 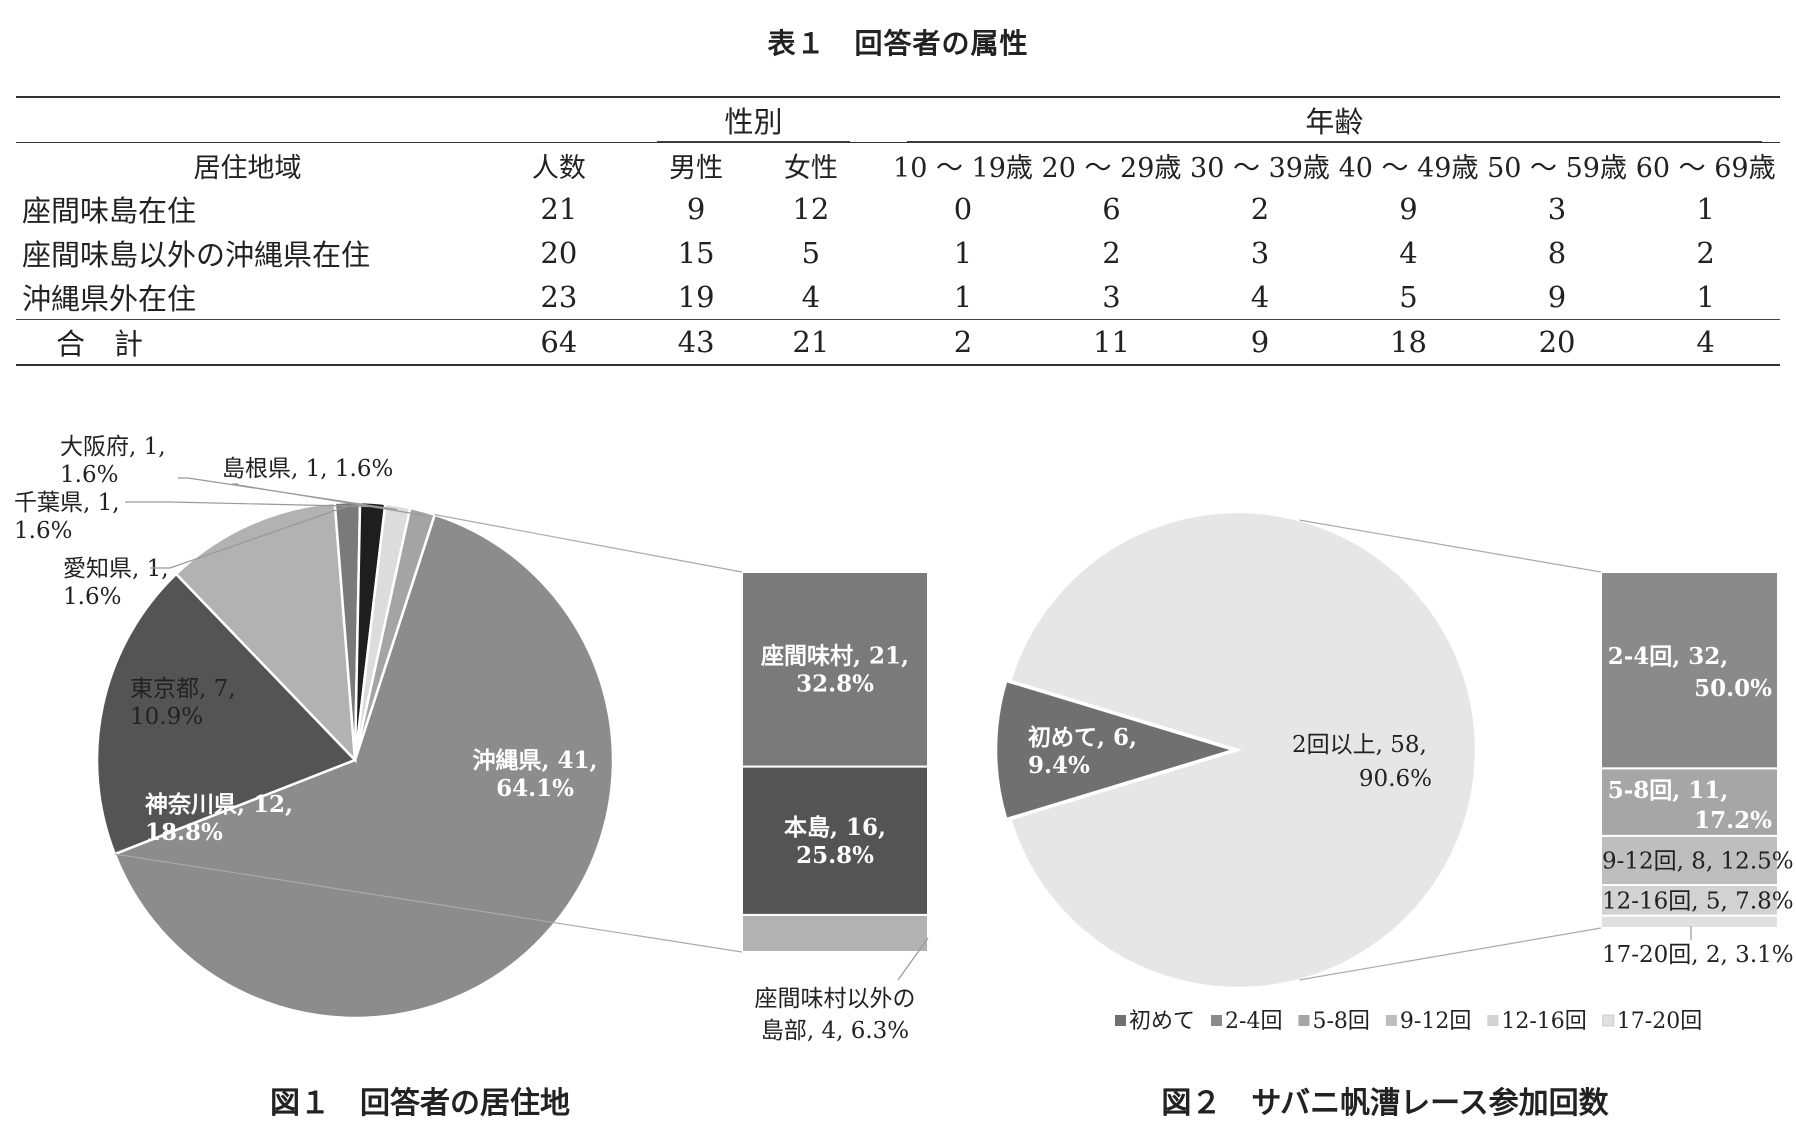 I want to click on slice-label-twoplus: 2回以上, 58,, so click(x=1359, y=745).